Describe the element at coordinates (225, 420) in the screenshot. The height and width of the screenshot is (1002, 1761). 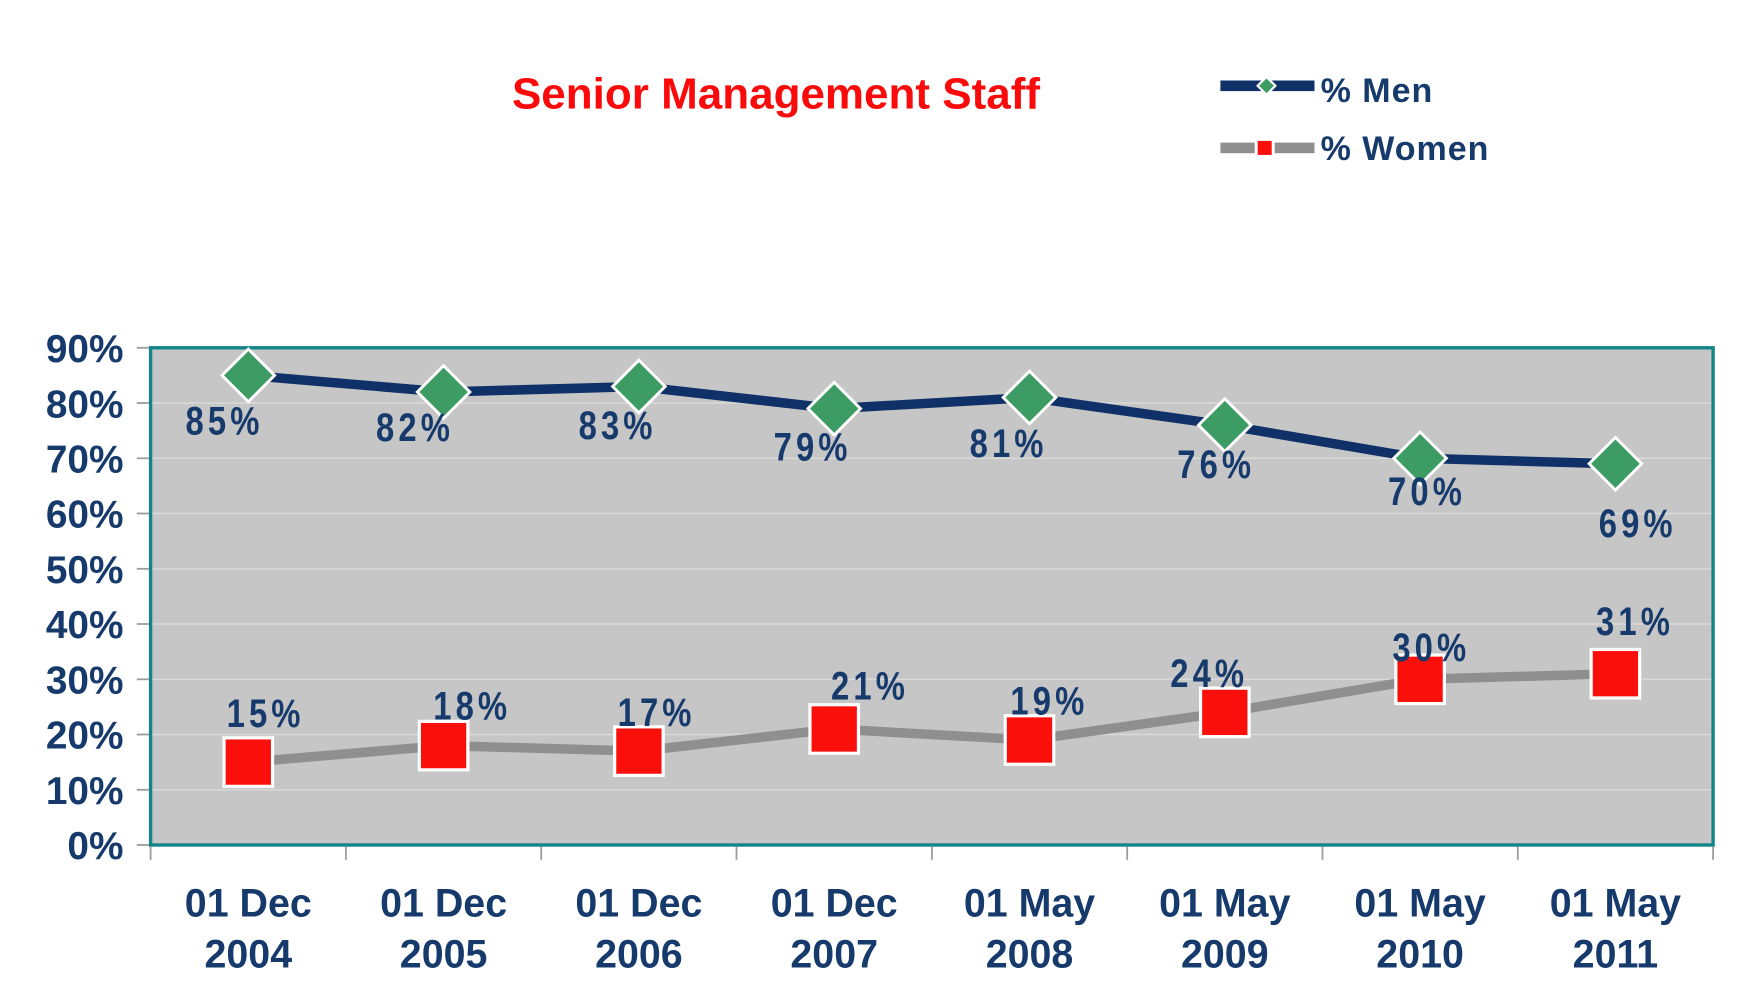
I see `svg-text: 85%` at that location.